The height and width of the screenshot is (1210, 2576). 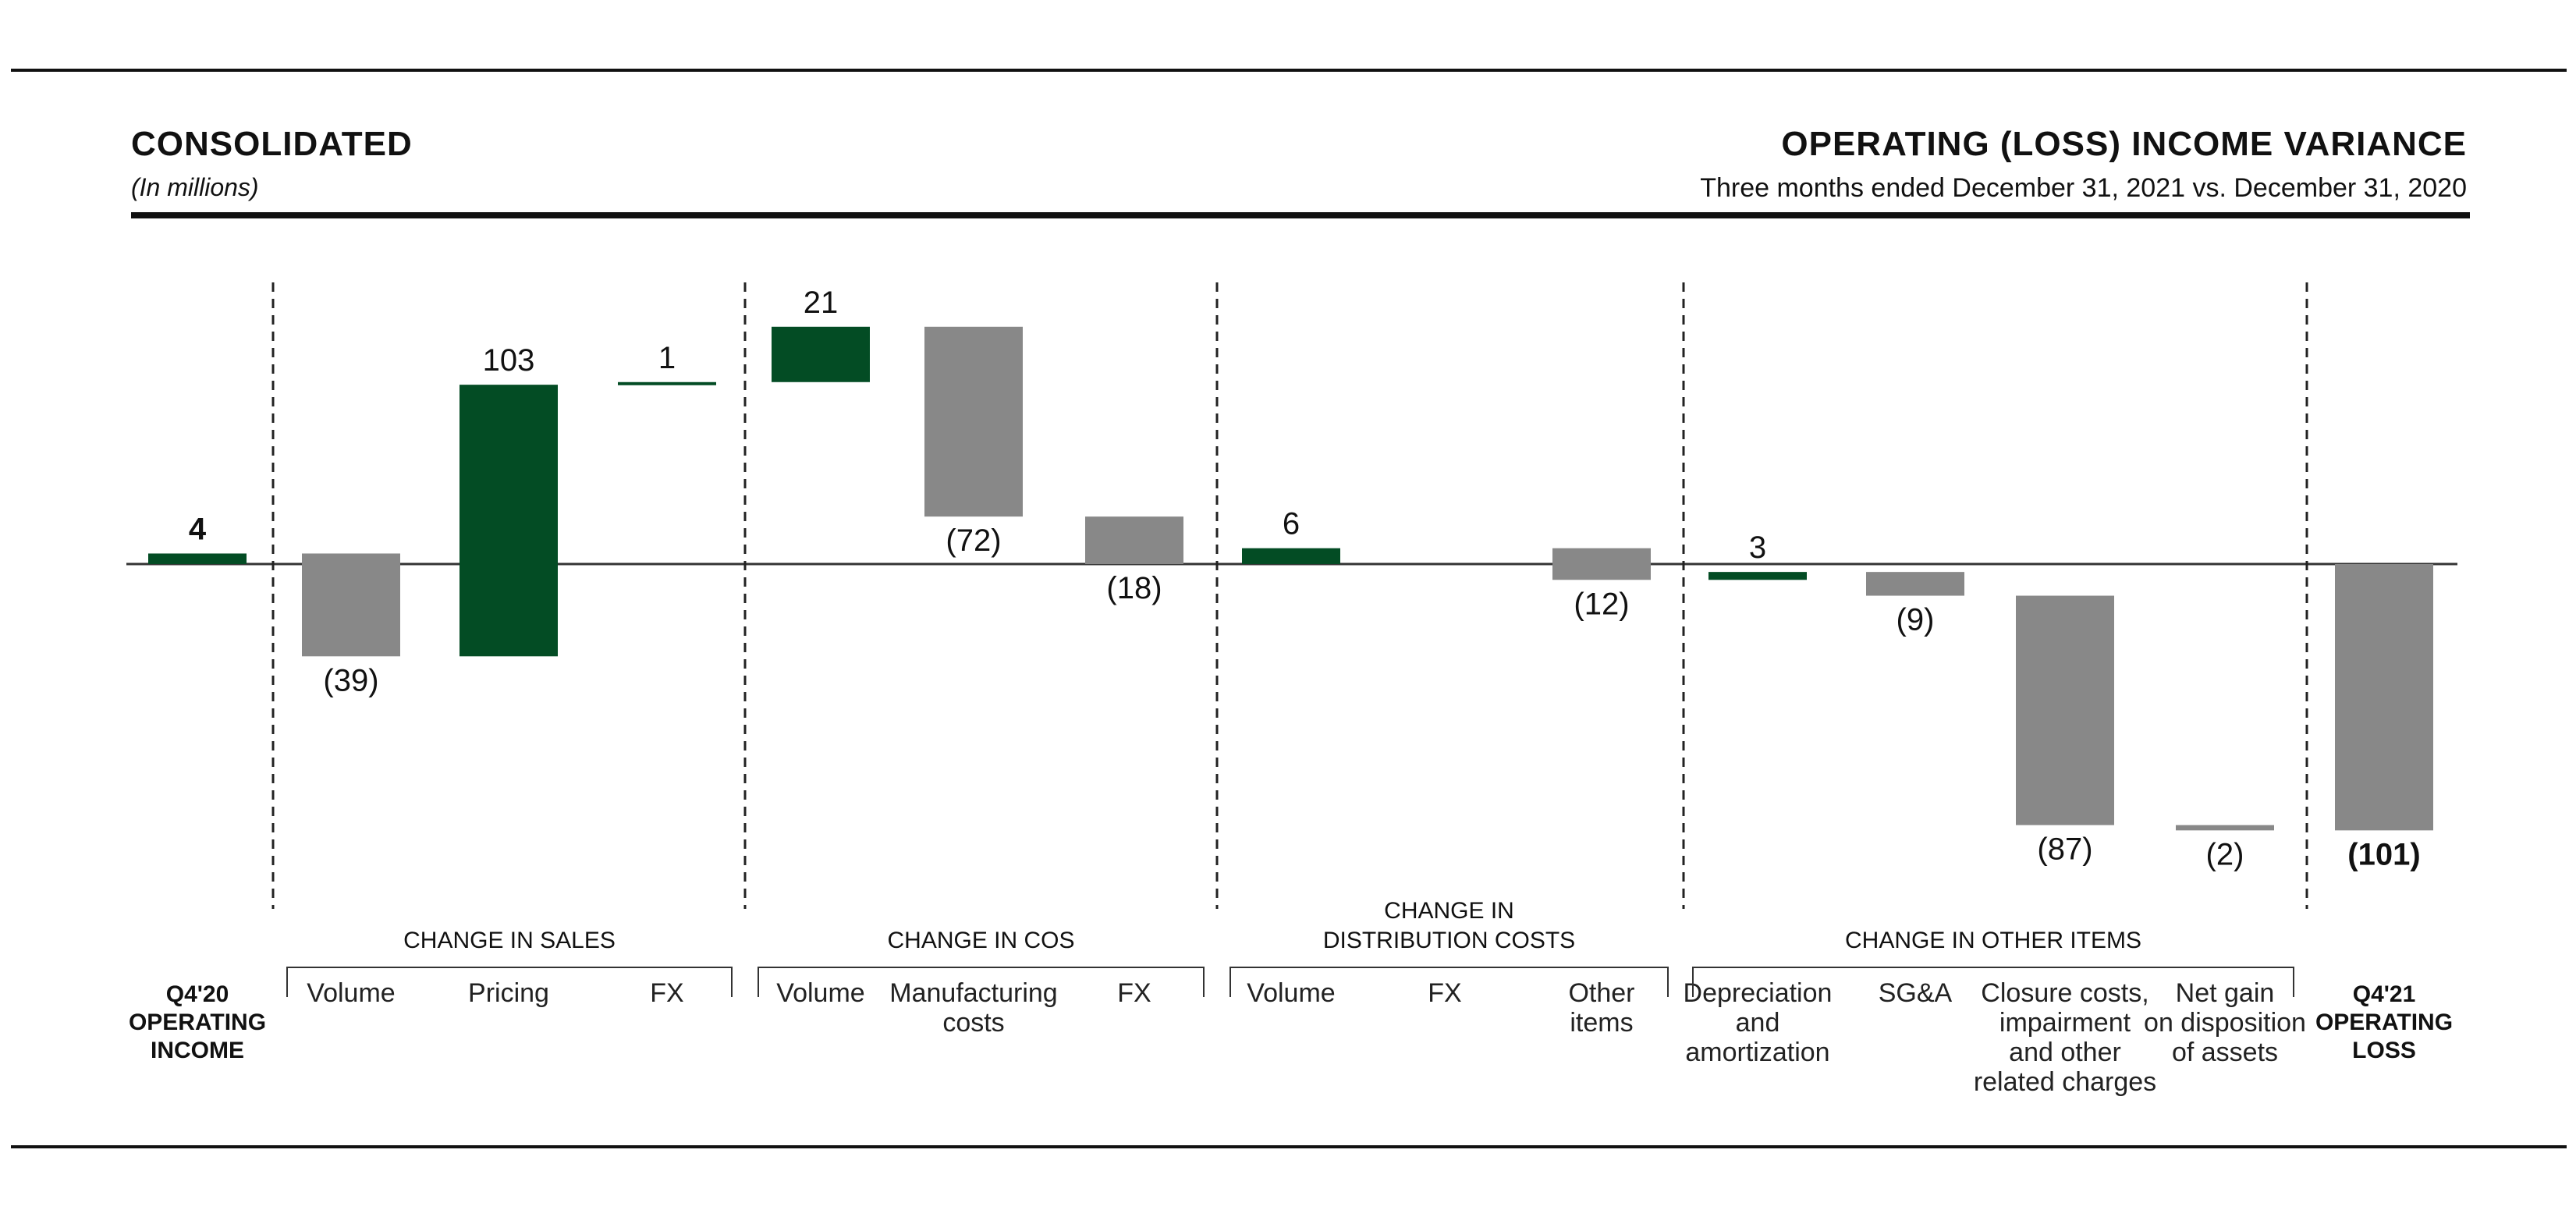 I want to click on group-label-1-0: CHANGE IN COS, so click(x=980, y=940).